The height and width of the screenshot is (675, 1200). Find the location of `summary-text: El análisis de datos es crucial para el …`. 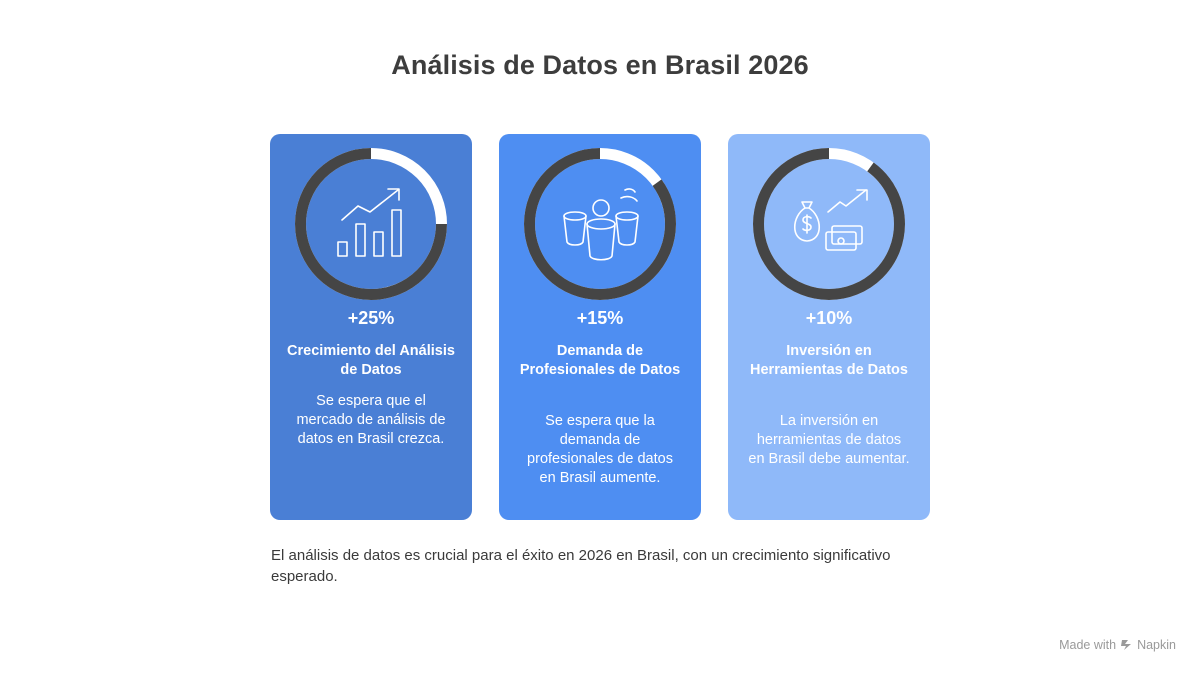

summary-text: El análisis de datos es crucial para el … is located at coordinates (581, 566).